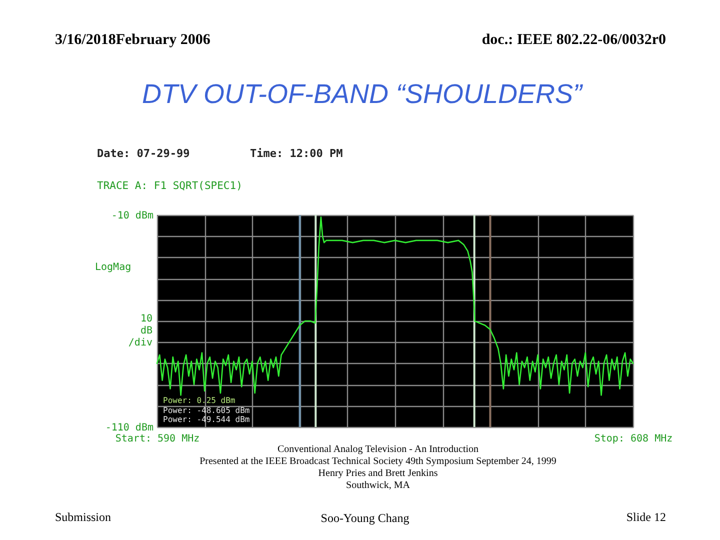  What do you see at coordinates (378, 485) in the screenshot?
I see `text: Southwick, MA` at bounding box center [378, 485].